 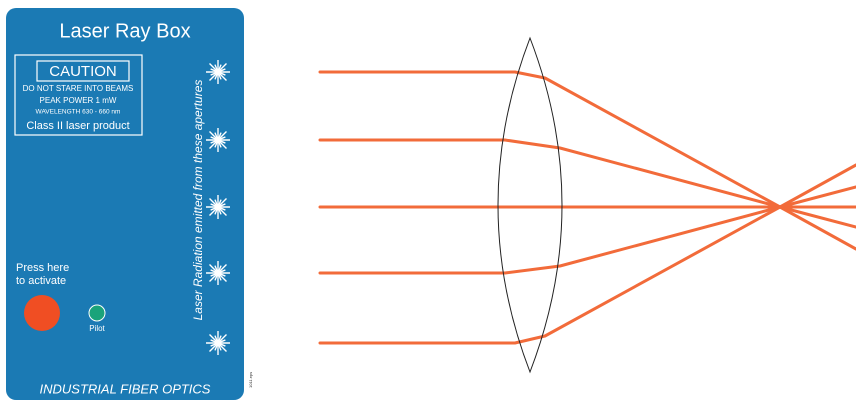 What do you see at coordinates (97, 313) in the screenshot?
I see `pilot-light` at bounding box center [97, 313].